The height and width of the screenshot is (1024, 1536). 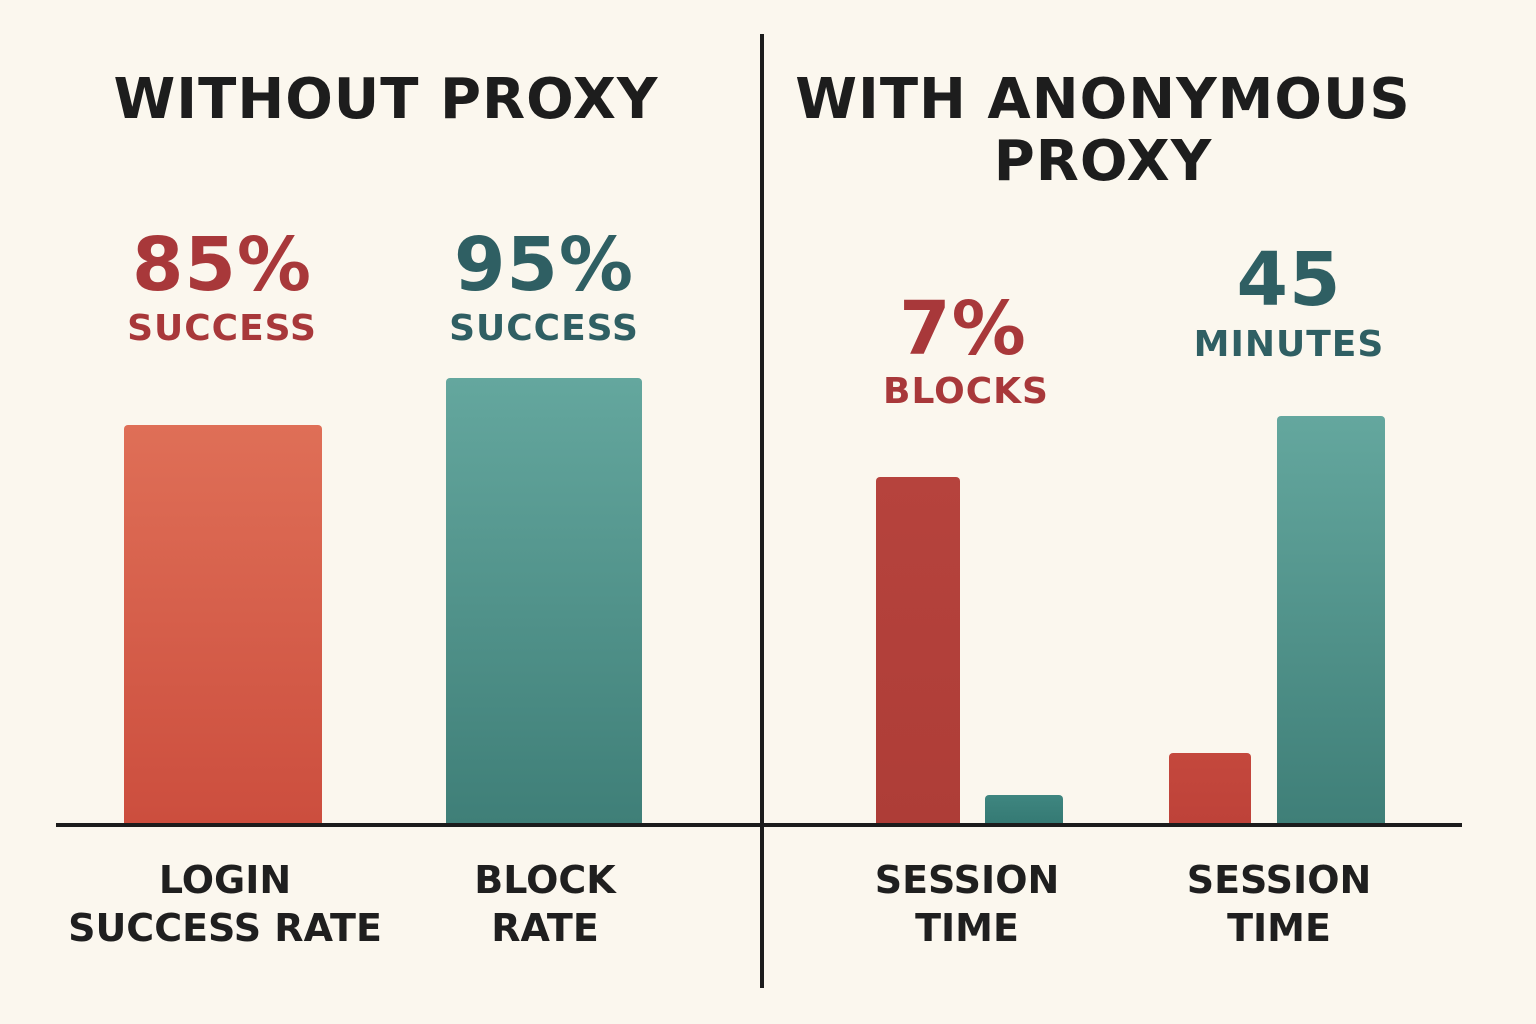 I want to click on category-label-session-time-1: SESSION TIME, so click(x=967, y=904).